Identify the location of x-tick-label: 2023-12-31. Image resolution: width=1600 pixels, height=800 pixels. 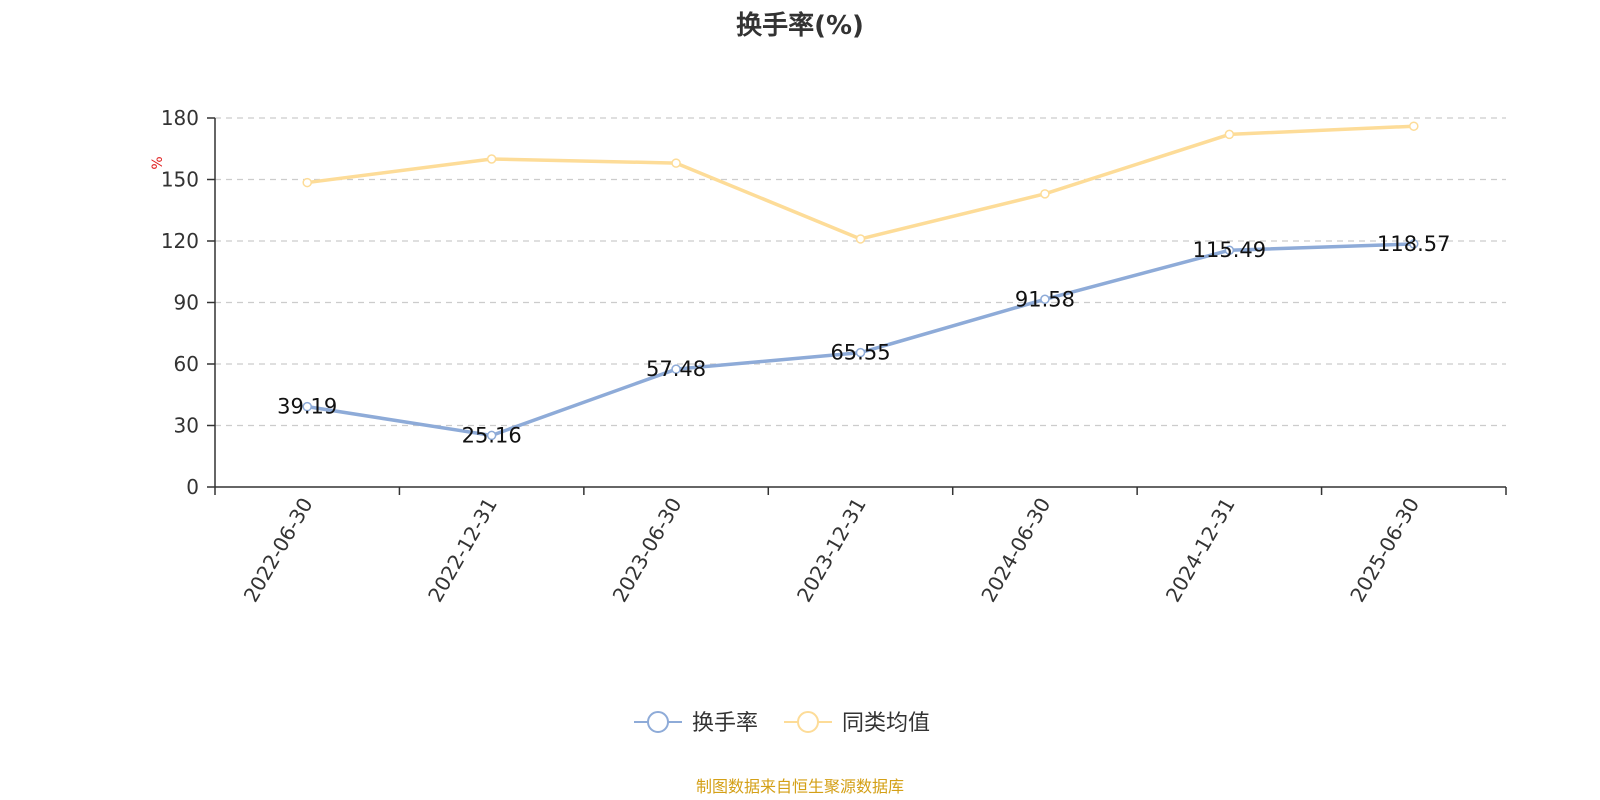
(831, 550).